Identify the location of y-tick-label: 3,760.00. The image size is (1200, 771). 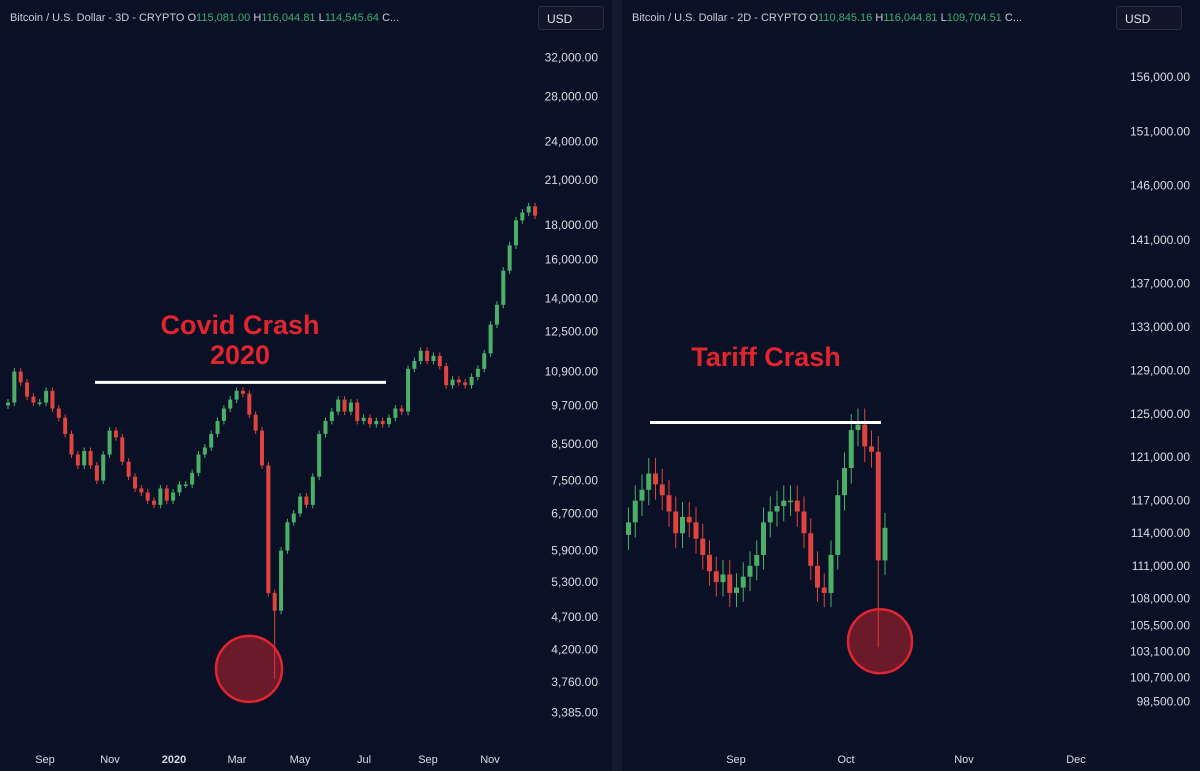
(574, 682).